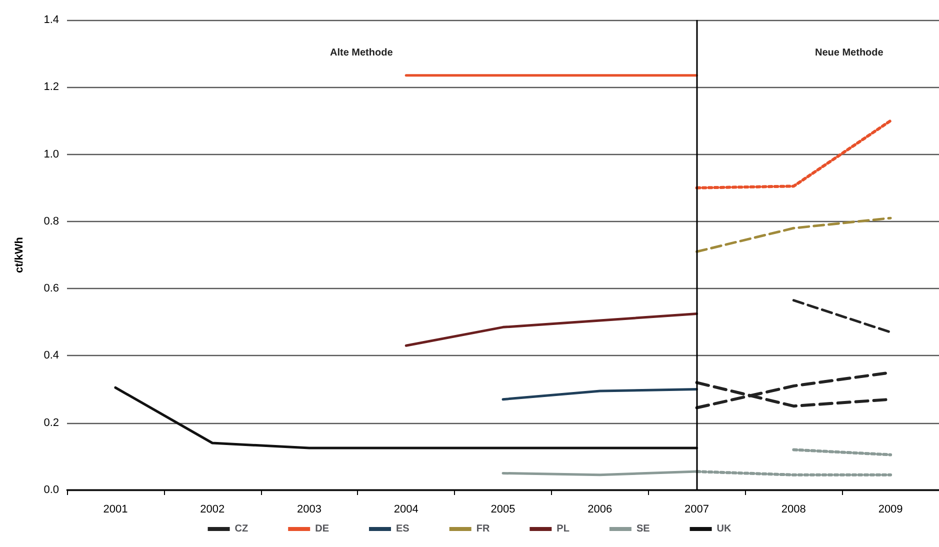 Image resolution: width=939 pixels, height=547 pixels. Describe the element at coordinates (51, 288) in the screenshot. I see `y-tick-label: 0.6` at that location.